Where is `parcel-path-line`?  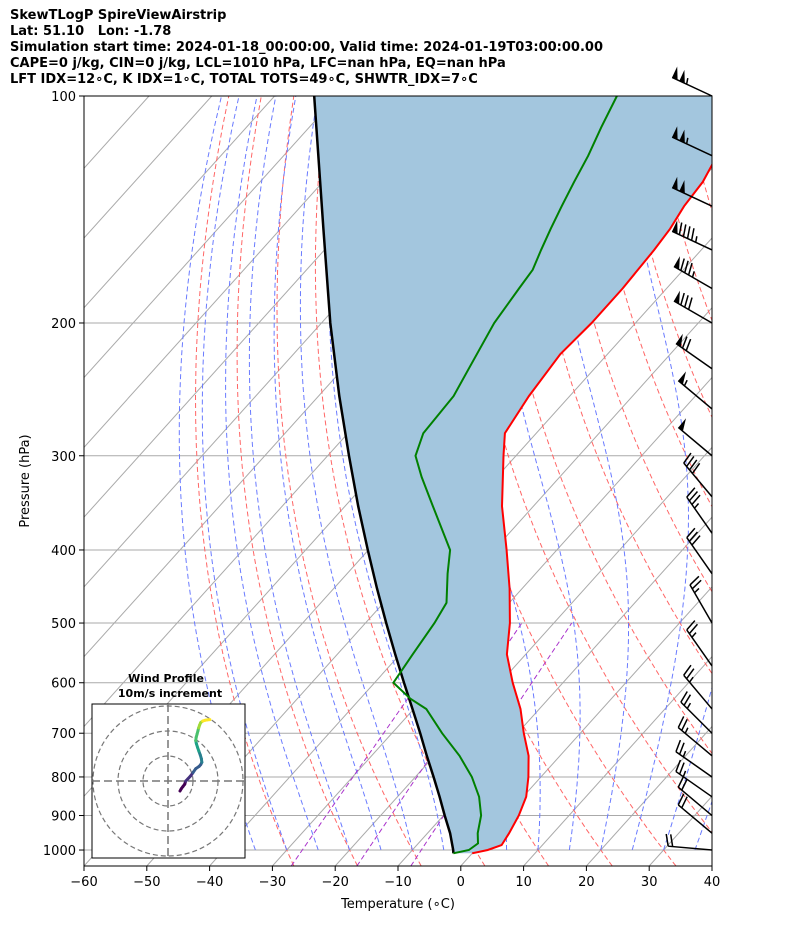 parcel-path-line is located at coordinates (383, 475).